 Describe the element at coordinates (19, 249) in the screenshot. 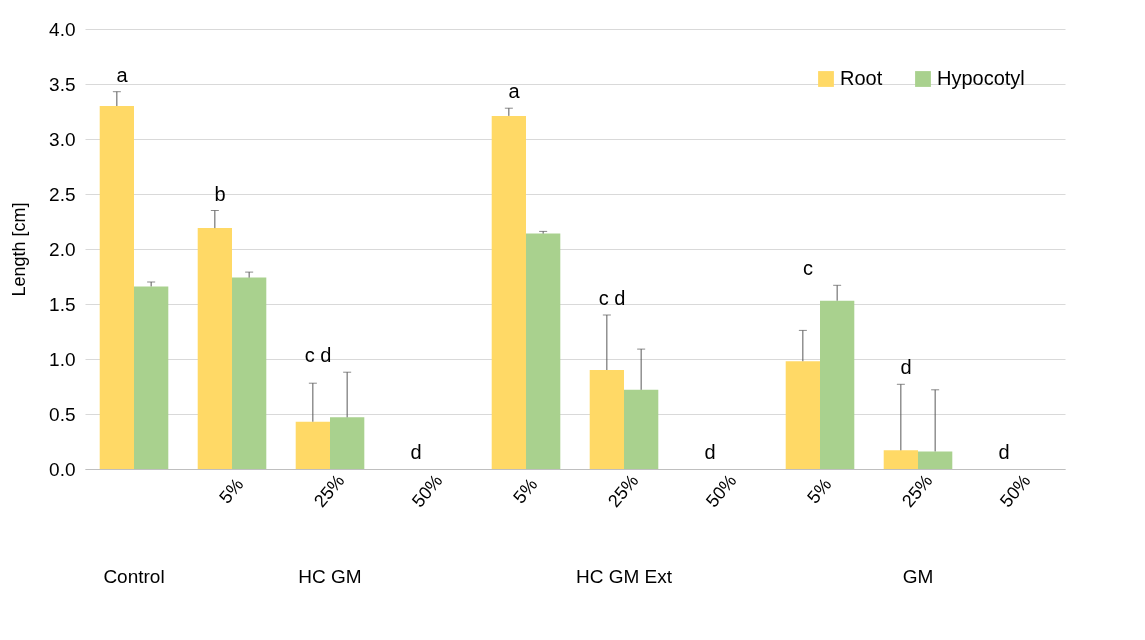

I see `y-axis-title: Length [cm]` at that location.